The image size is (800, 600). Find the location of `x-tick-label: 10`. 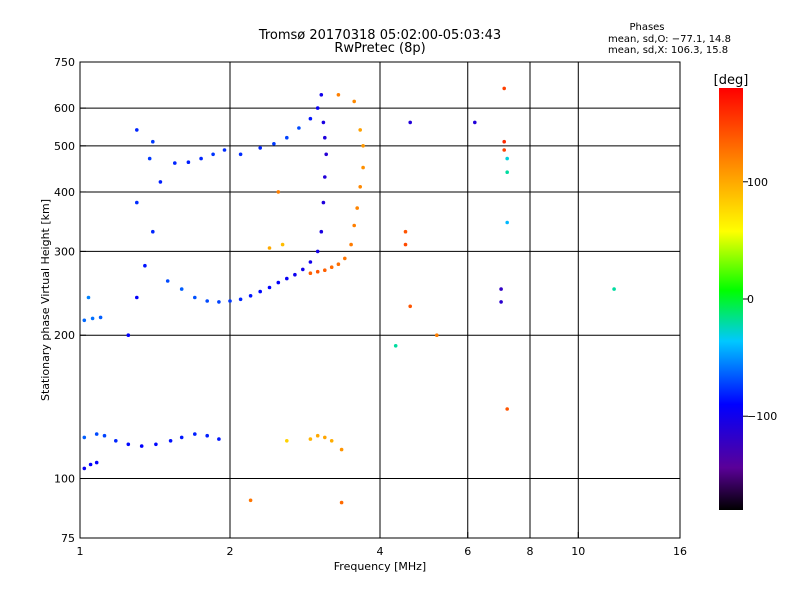

x-tick-label: 10 is located at coordinates (578, 551).